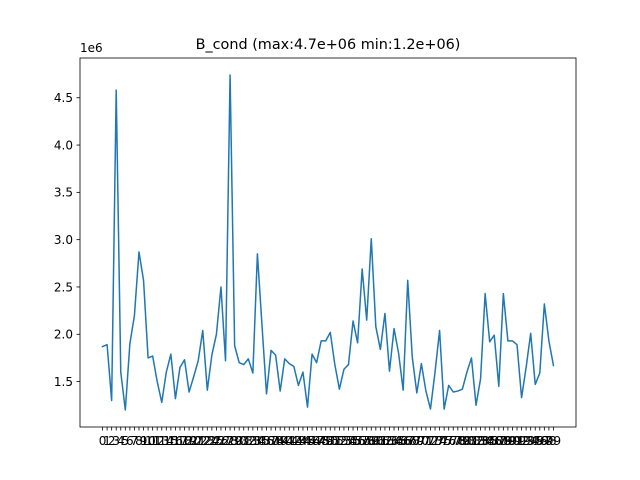 The width and height of the screenshot is (640, 480). What do you see at coordinates (125, 441) in the screenshot?
I see `x-tick-label: 5` at bounding box center [125, 441].